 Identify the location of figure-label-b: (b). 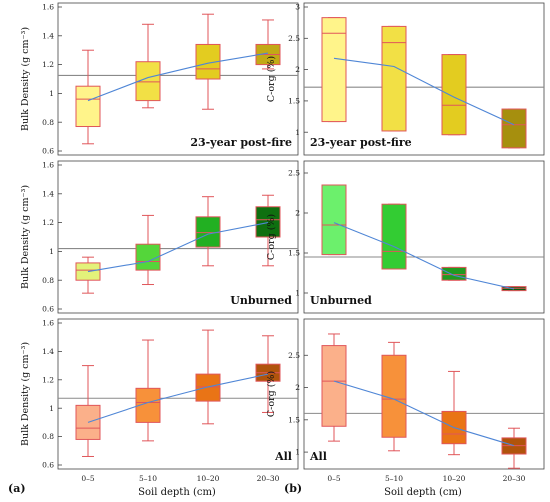
(293, 488).